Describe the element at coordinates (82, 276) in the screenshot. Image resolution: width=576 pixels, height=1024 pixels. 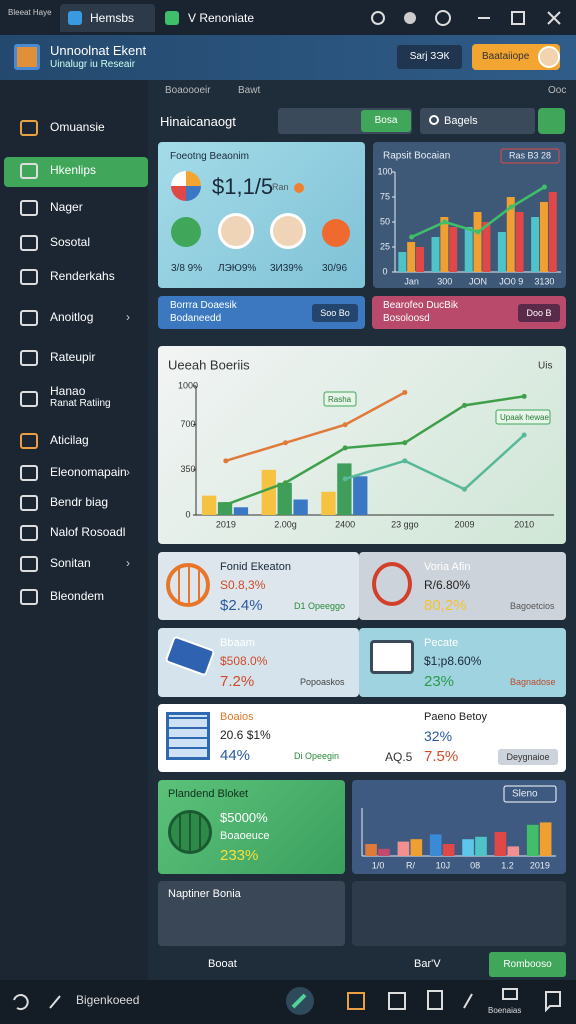
I see `nav-item: Renderkahs` at that location.